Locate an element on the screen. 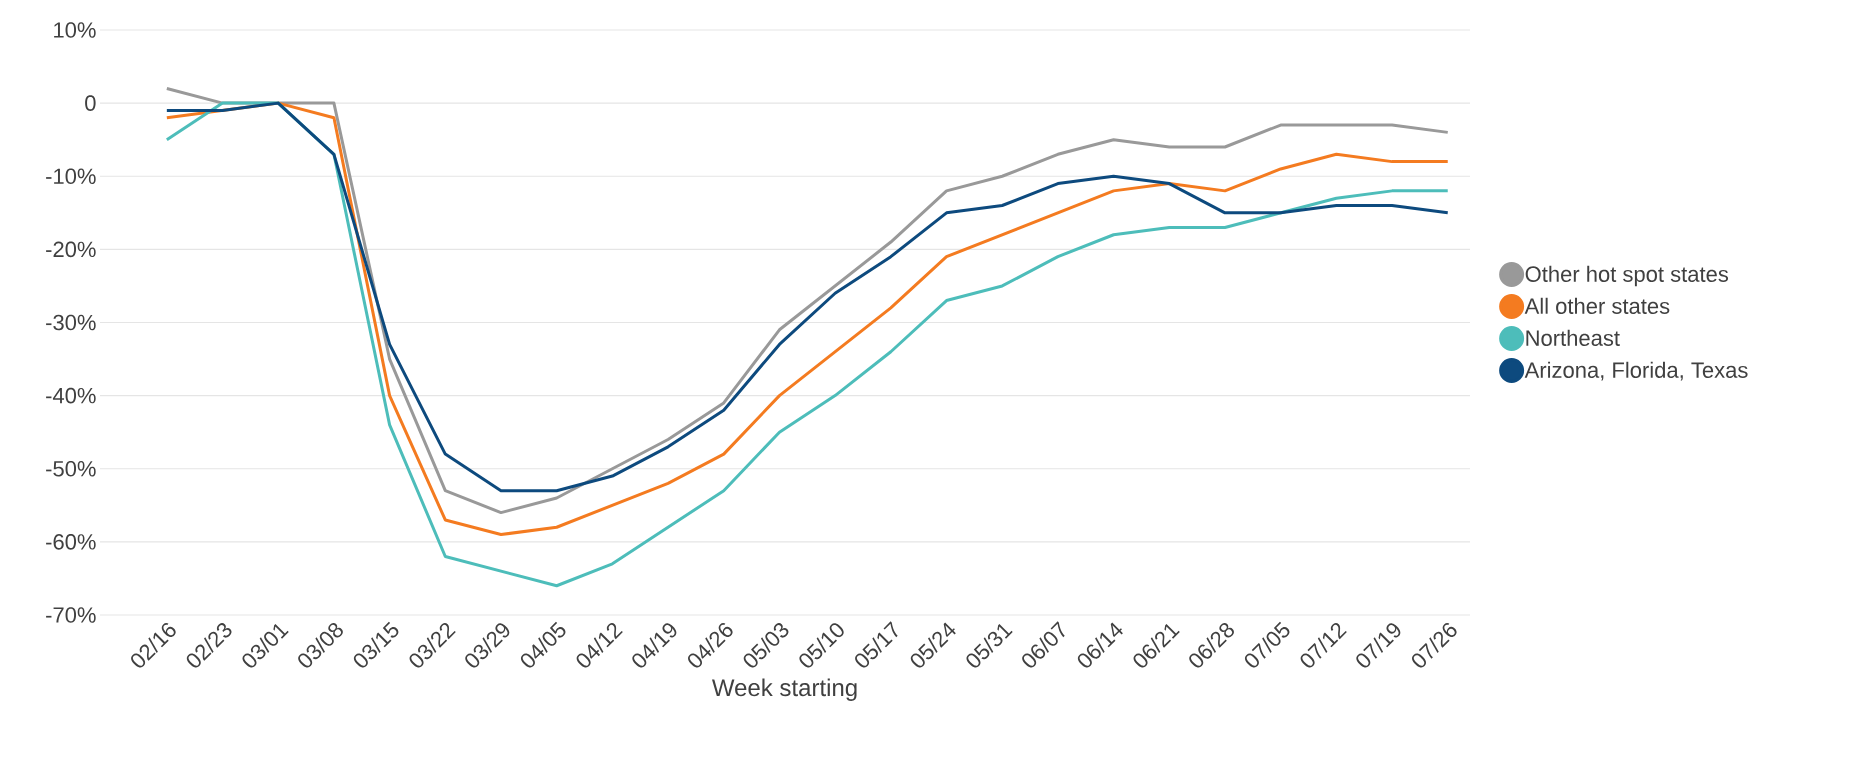  x-axis-title: Week starting is located at coordinates (784, 689).